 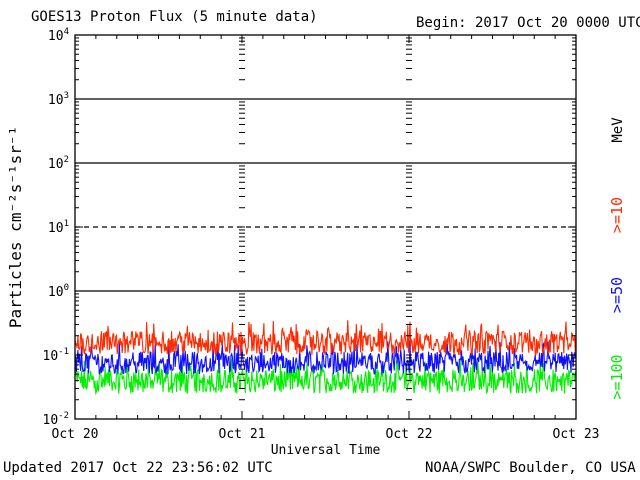 What do you see at coordinates (56, 419) in the screenshot?
I see `y-tick-label: 10⁻²` at bounding box center [56, 419].